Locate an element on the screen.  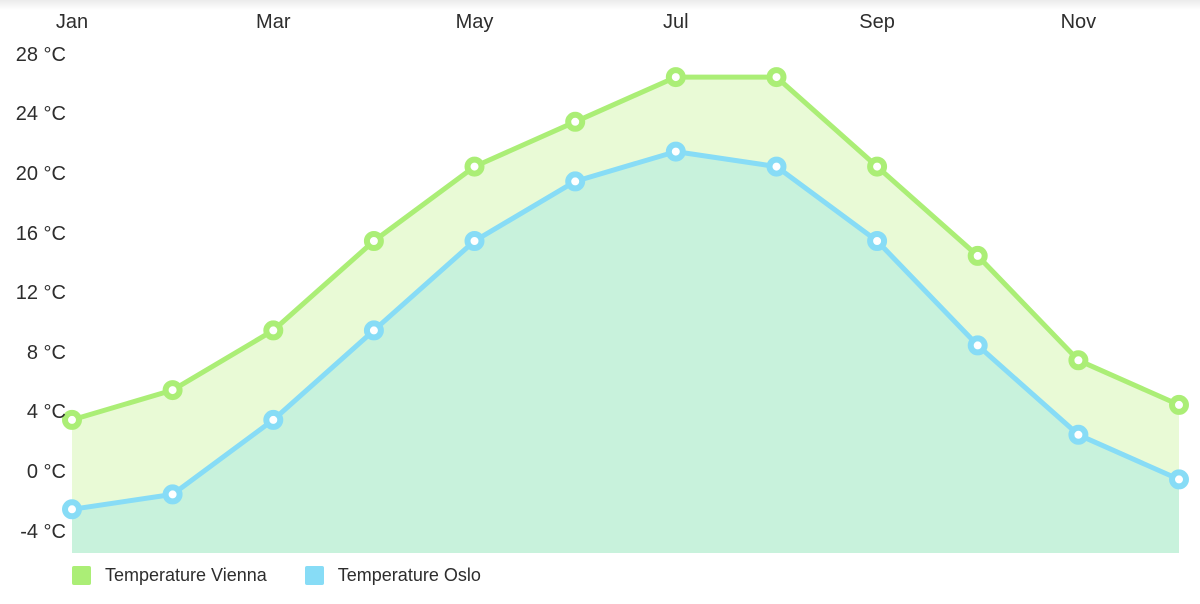
x-axis-label-sep: Sep is located at coordinates (877, 22).